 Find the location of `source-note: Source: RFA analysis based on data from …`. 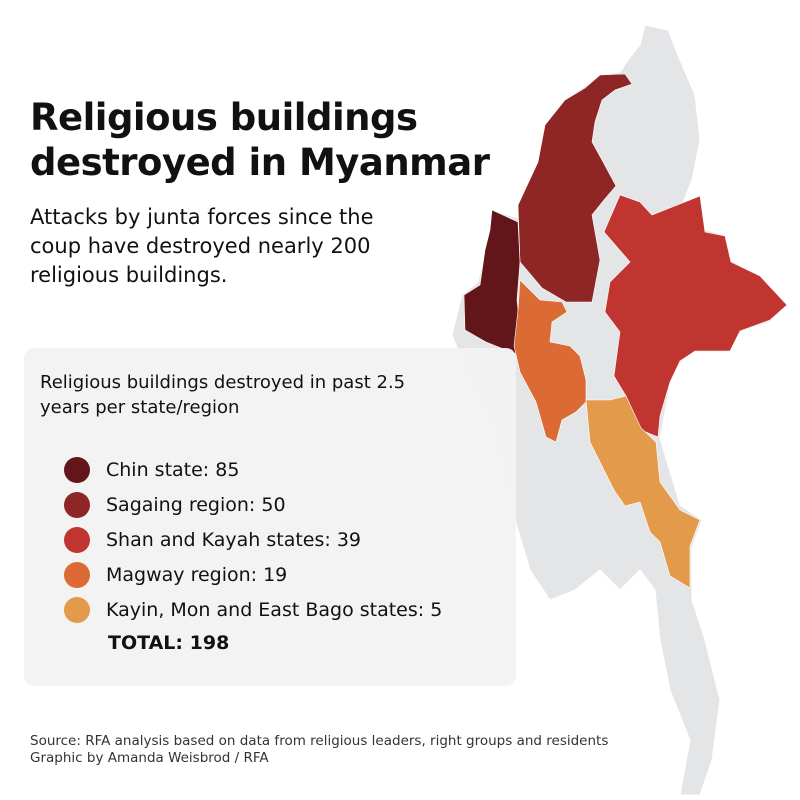

source-note: Source: RFA analysis based on data from … is located at coordinates (319, 741).